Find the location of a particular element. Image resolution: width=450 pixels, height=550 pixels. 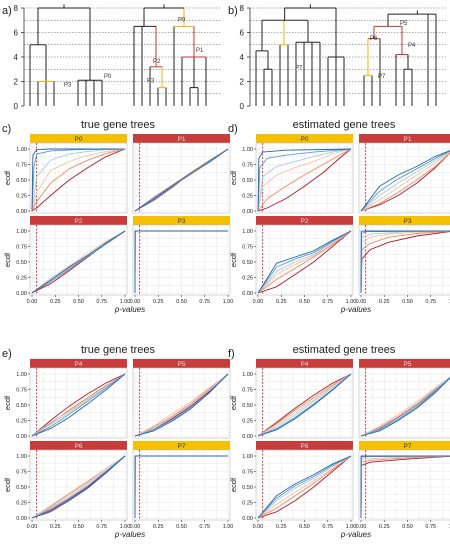

facet-strip-label: P5 is located at coordinates (408, 364).